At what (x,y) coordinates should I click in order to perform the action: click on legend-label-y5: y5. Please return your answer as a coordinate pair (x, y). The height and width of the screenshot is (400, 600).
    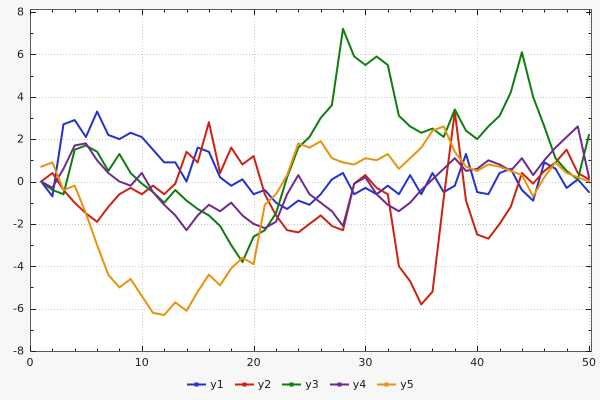
    Looking at the image, I should click on (407, 384).